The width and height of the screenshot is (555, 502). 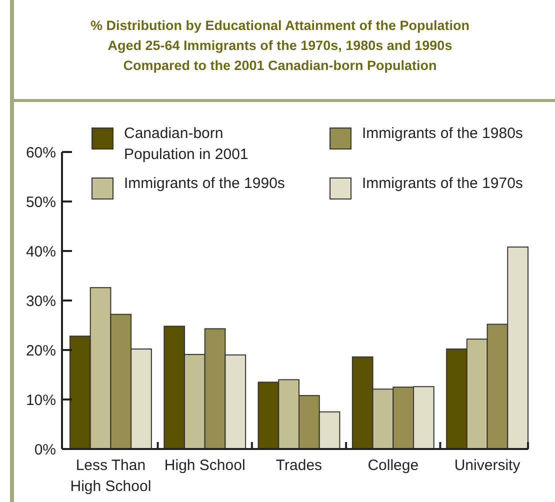 What do you see at coordinates (393, 465) in the screenshot?
I see `x-tick-label: College` at bounding box center [393, 465].